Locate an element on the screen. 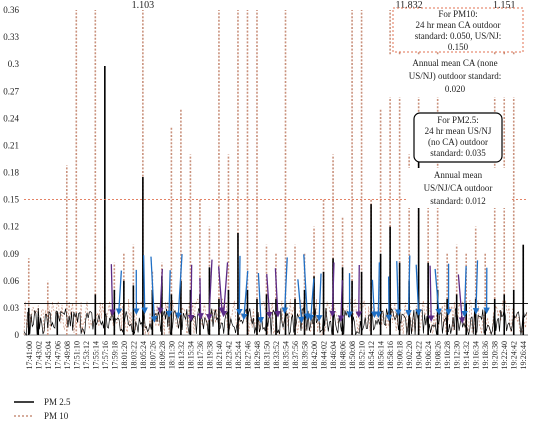  x-tick-label: 18:19:38 is located at coordinates (209, 355).